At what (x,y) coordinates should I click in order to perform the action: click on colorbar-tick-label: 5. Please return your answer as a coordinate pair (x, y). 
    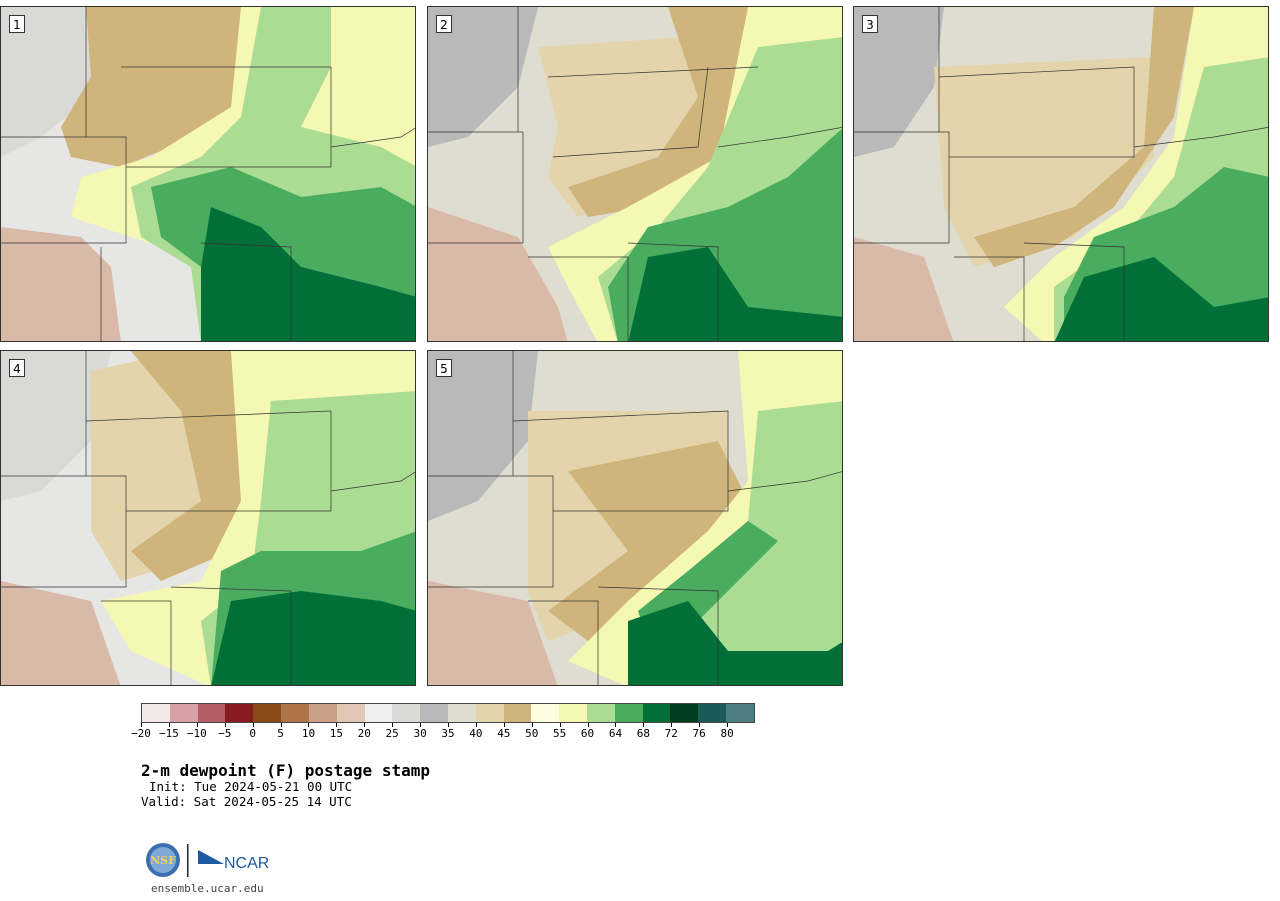
    Looking at the image, I should click on (280, 733).